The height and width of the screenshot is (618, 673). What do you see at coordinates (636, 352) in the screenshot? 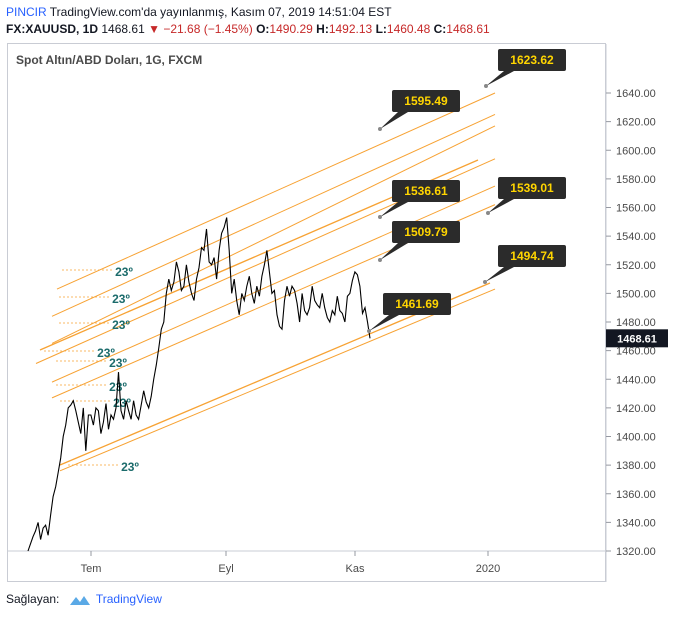
I see `y-tick-label: 1460.00` at bounding box center [636, 352].